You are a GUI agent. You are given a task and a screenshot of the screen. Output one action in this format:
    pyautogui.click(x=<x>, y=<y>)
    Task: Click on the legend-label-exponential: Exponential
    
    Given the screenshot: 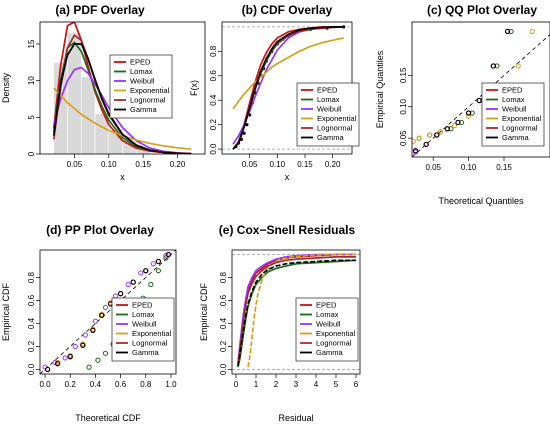 What is the action you would take?
    pyautogui.click(x=150, y=90)
    